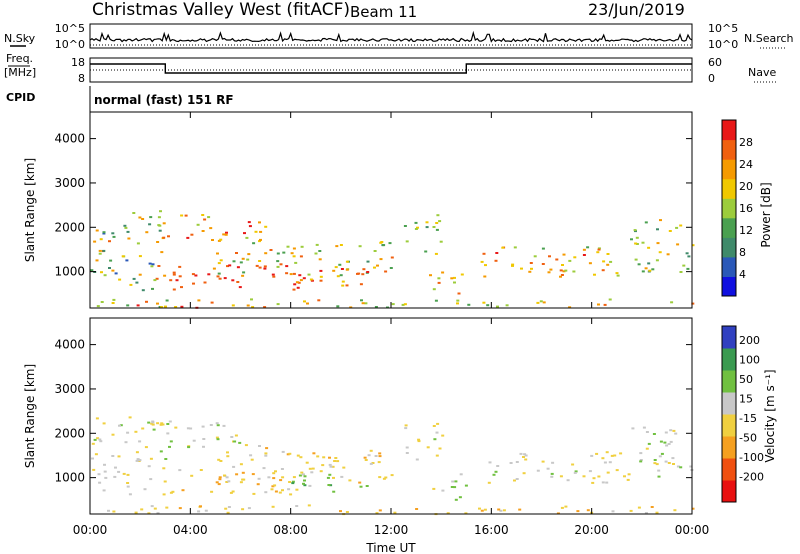 Image resolution: width=800 pixels, height=554 pixels. What do you see at coordinates (393, 466) in the screenshot?
I see `velocity-heatmap` at bounding box center [393, 466].